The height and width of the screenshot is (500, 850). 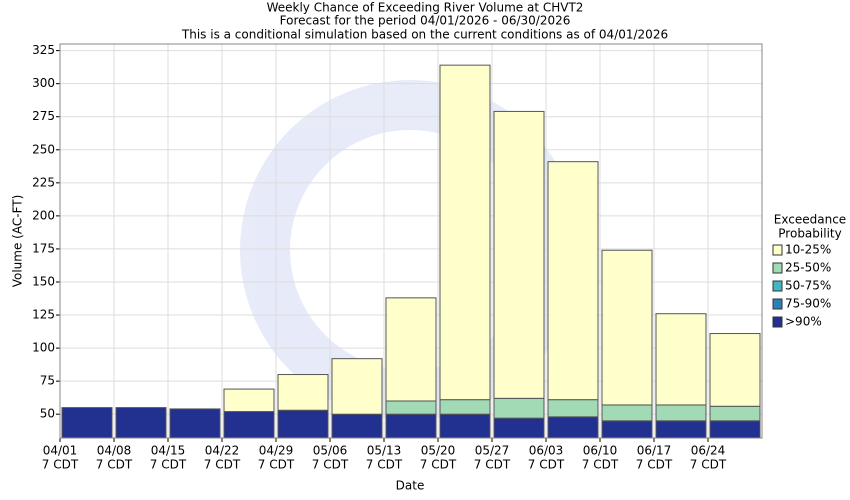 What do you see at coordinates (546, 451) in the screenshot?
I see `x-tick-label: 06/03` at bounding box center [546, 451].